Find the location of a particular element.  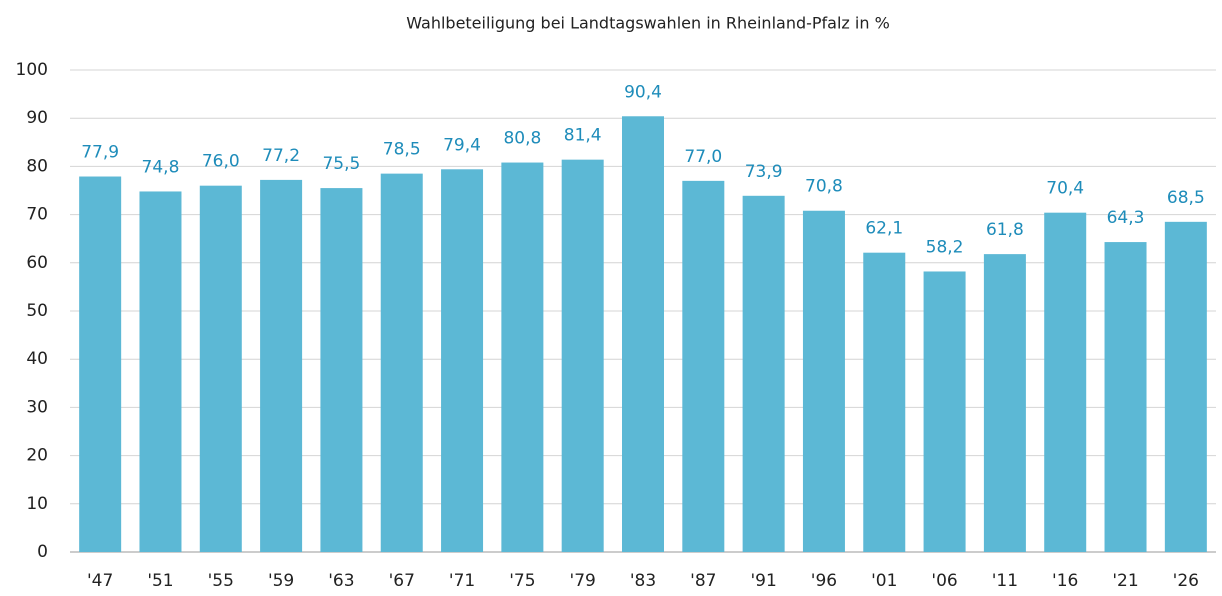

value-label: 77,2 is located at coordinates (281, 156).